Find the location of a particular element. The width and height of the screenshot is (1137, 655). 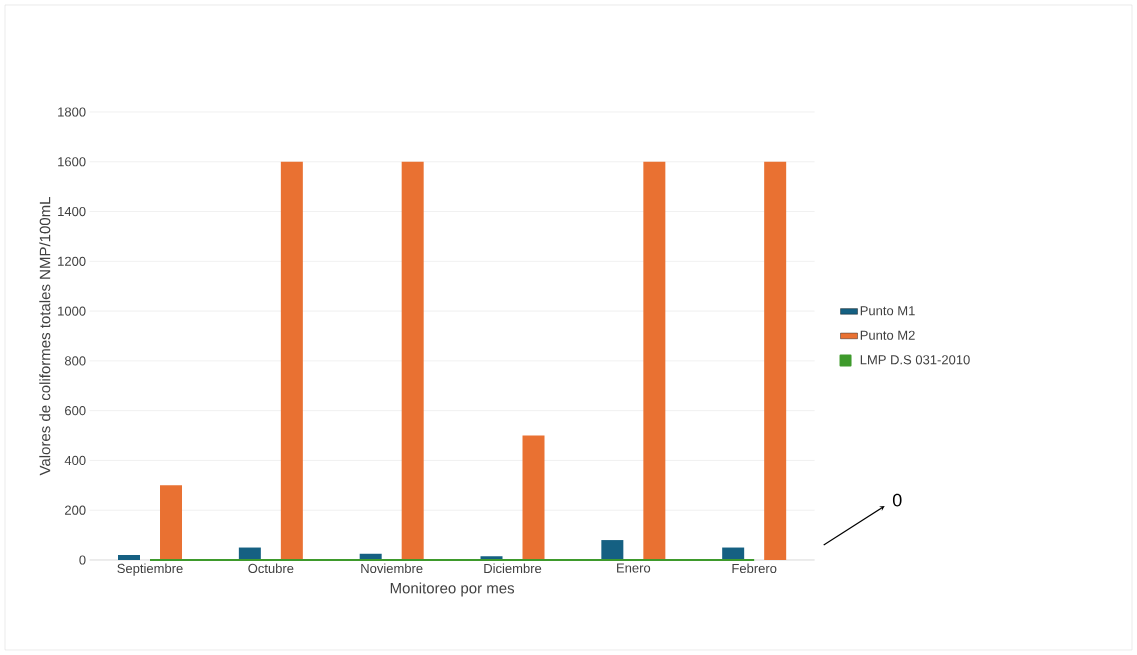

y-tick-label: 800 is located at coordinates (75, 361).